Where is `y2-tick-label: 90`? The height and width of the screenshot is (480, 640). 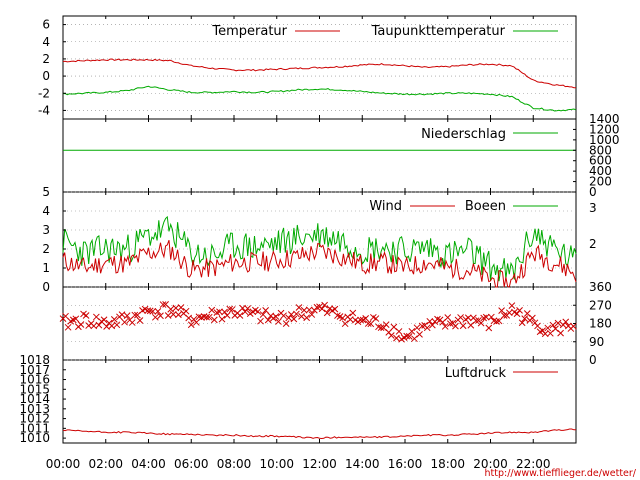
y2-tick-label: 90 is located at coordinates (596, 342).